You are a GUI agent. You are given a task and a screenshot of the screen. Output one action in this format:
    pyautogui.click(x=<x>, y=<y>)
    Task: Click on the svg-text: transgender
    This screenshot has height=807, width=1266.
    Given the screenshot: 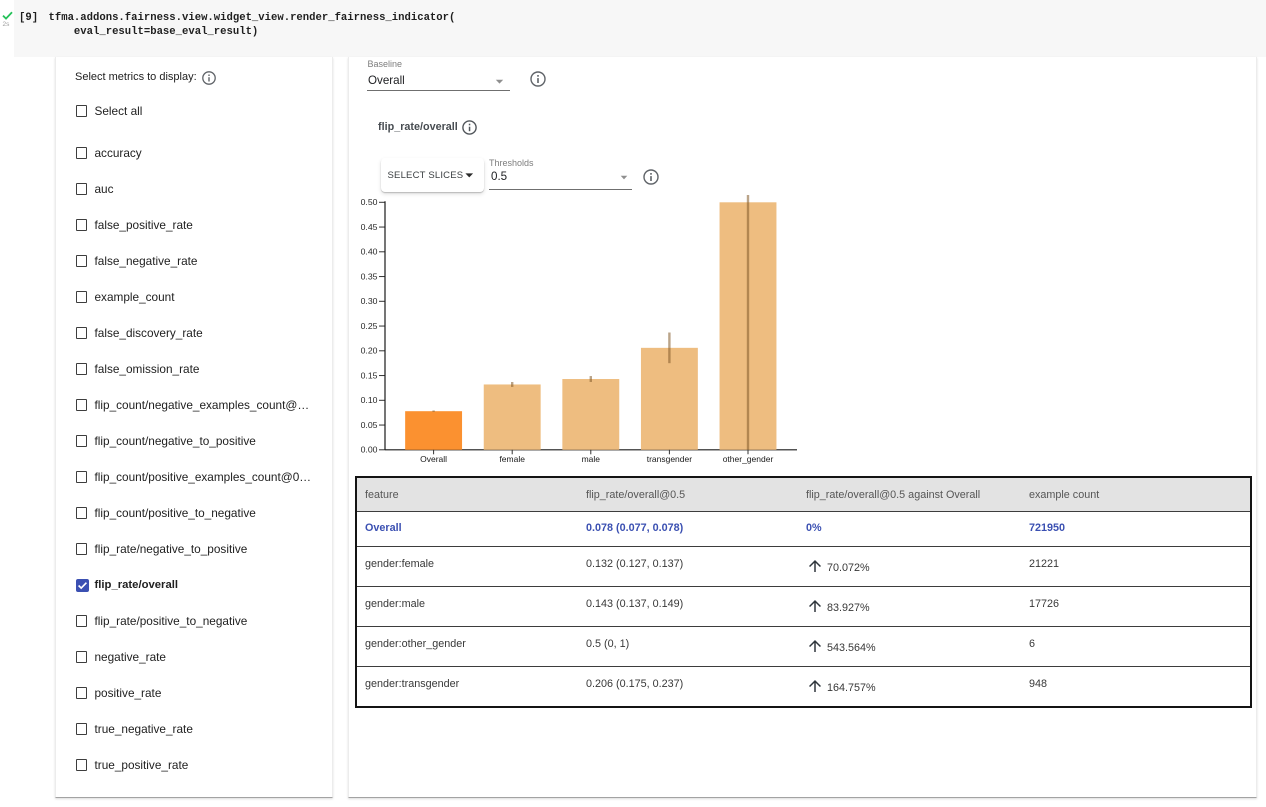 What is the action you would take?
    pyautogui.click(x=670, y=459)
    